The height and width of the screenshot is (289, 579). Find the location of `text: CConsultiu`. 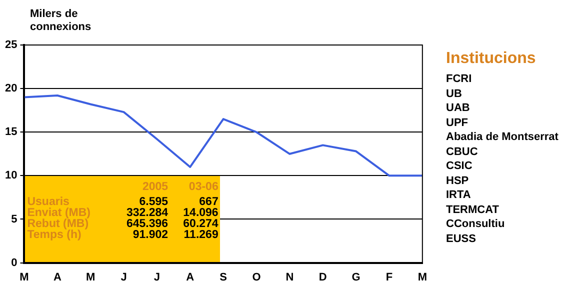

text: CConsultiu is located at coordinates (476, 224).